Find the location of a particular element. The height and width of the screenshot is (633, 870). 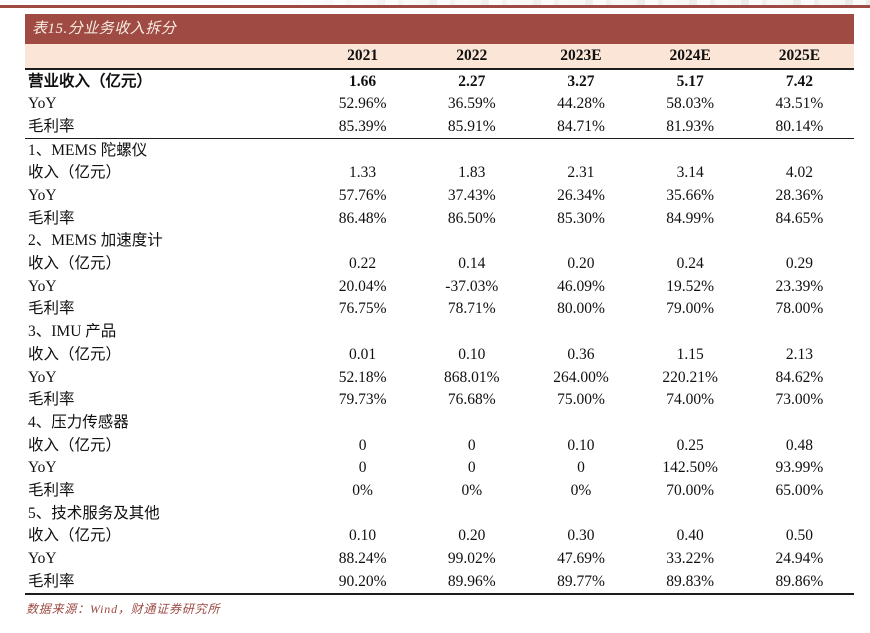

table-row: 收入（亿元） 1.33 1.83 2.31 3.14 4.02 is located at coordinates (439, 173).